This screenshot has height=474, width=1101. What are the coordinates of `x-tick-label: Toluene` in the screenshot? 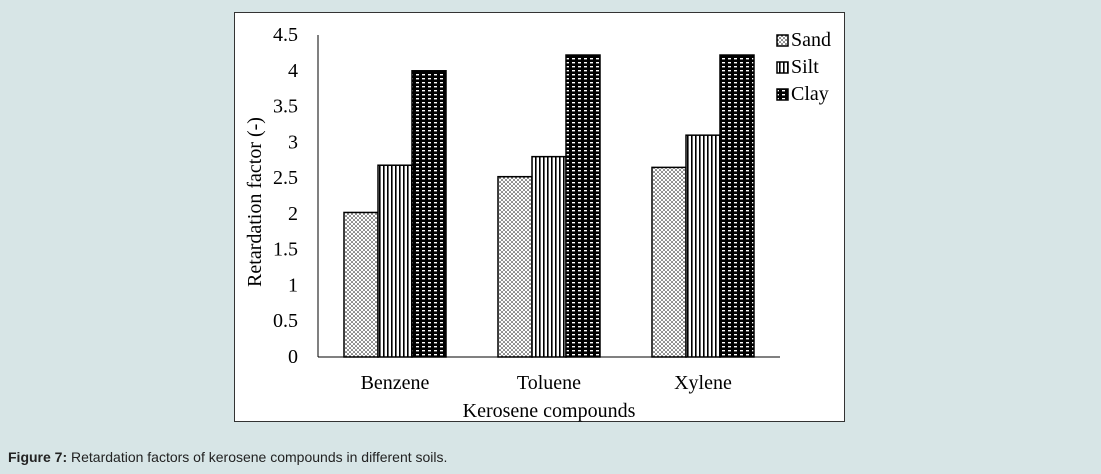 It's located at (549, 383).